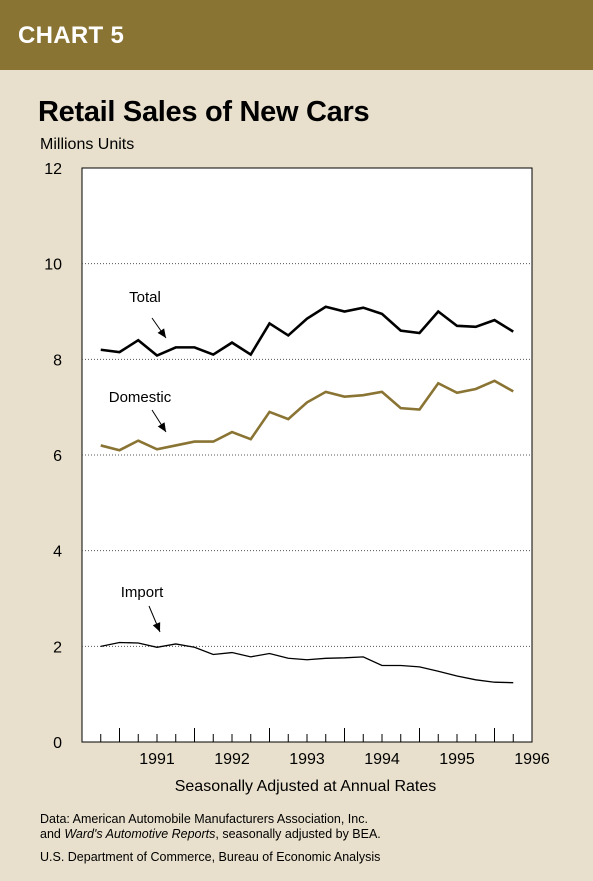 The height and width of the screenshot is (881, 593). What do you see at coordinates (298, 834) in the screenshot?
I see `data-source-suffix: , seasonally adjusted by BEA.` at bounding box center [298, 834].